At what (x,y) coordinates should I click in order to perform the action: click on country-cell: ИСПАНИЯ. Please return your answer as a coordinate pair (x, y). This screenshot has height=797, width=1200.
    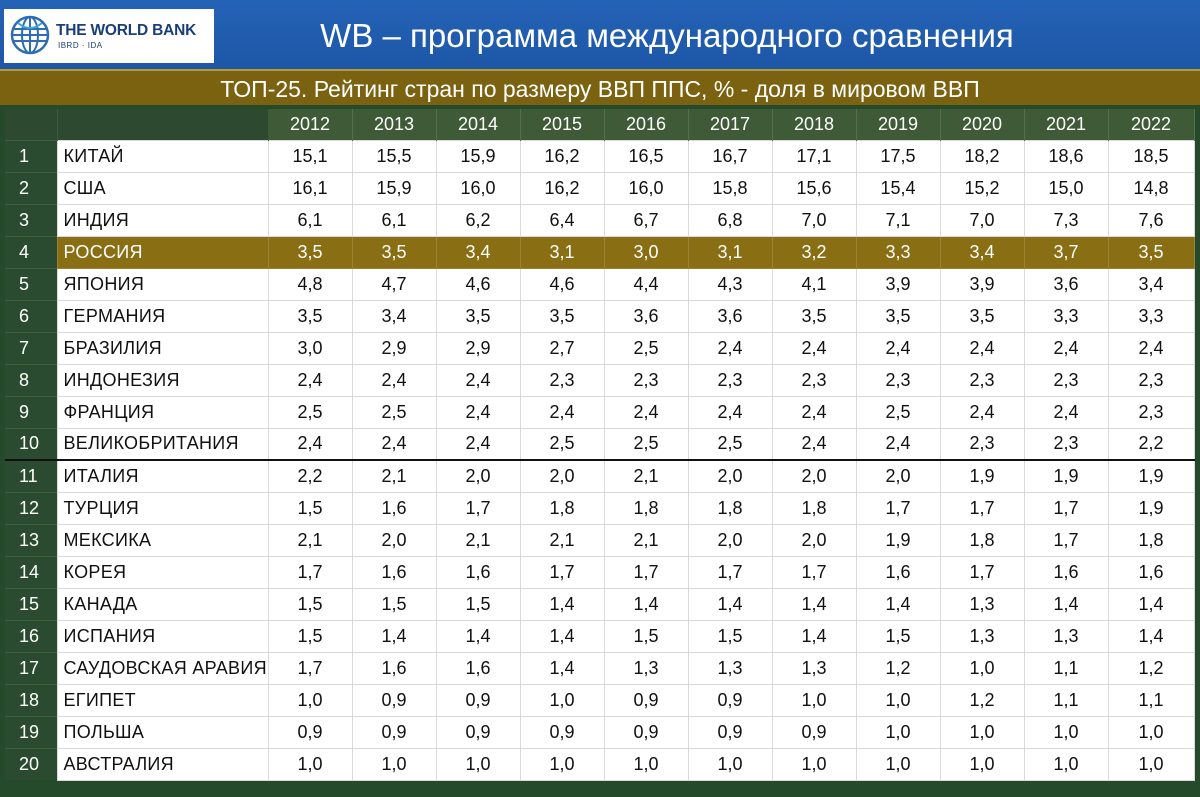
    Looking at the image, I should click on (162, 636).